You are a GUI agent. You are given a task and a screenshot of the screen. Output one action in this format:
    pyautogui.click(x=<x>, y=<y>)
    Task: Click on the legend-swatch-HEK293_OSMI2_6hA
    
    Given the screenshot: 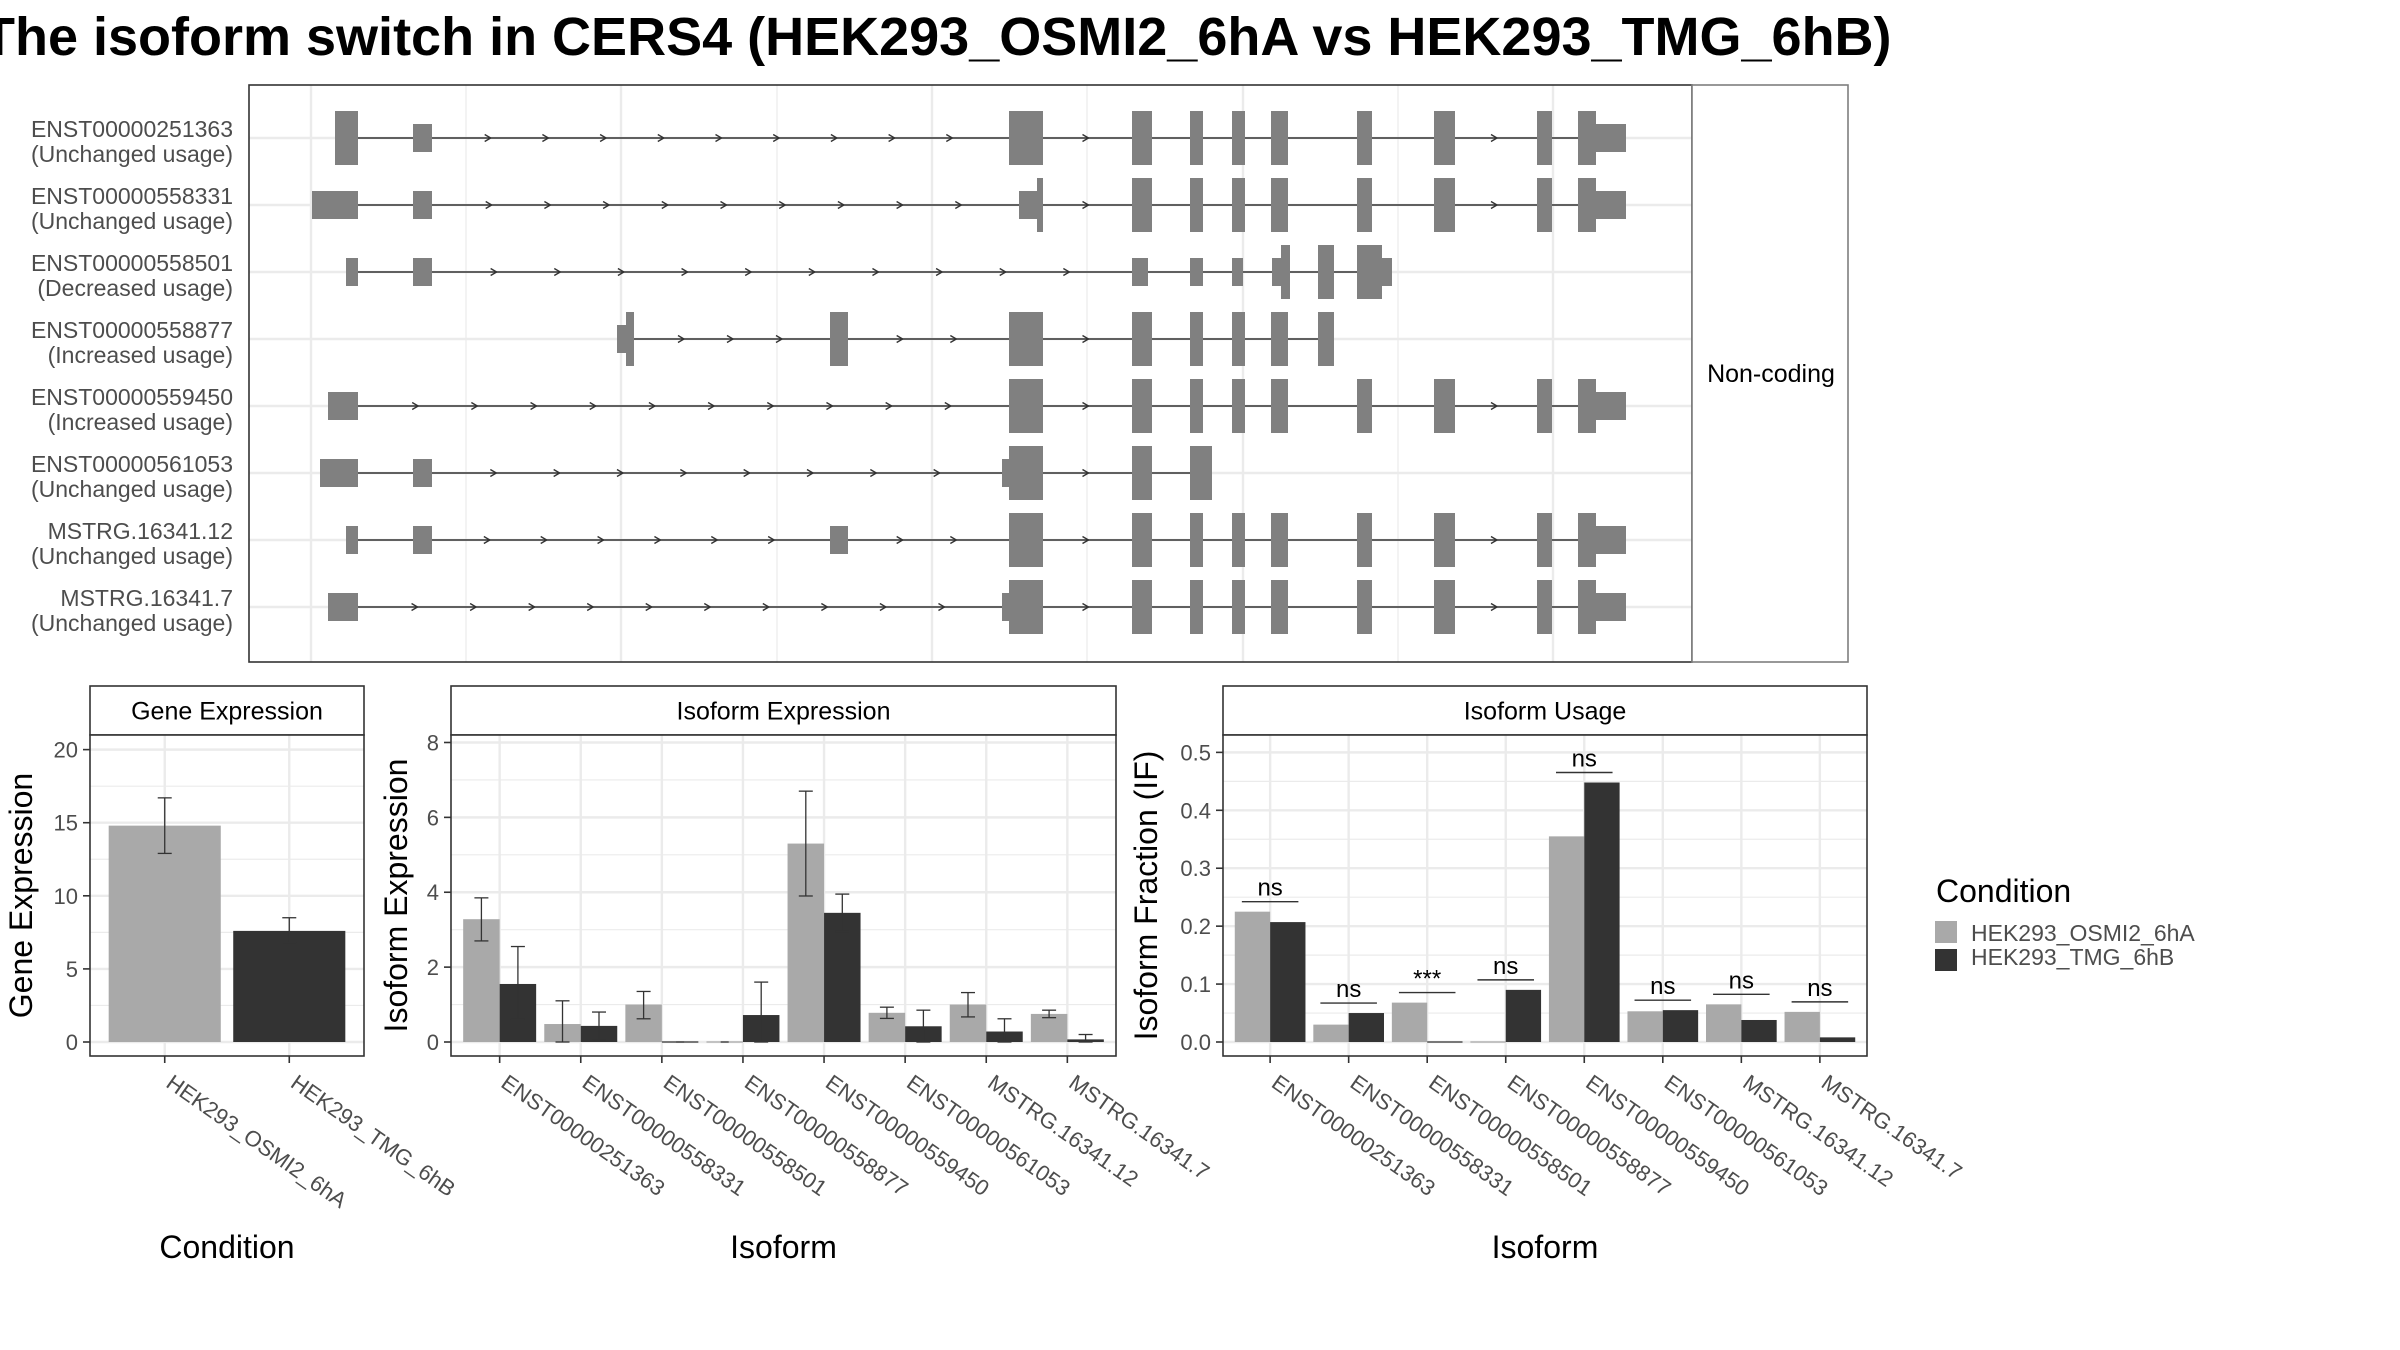 What is the action you would take?
    pyautogui.click(x=1946, y=932)
    